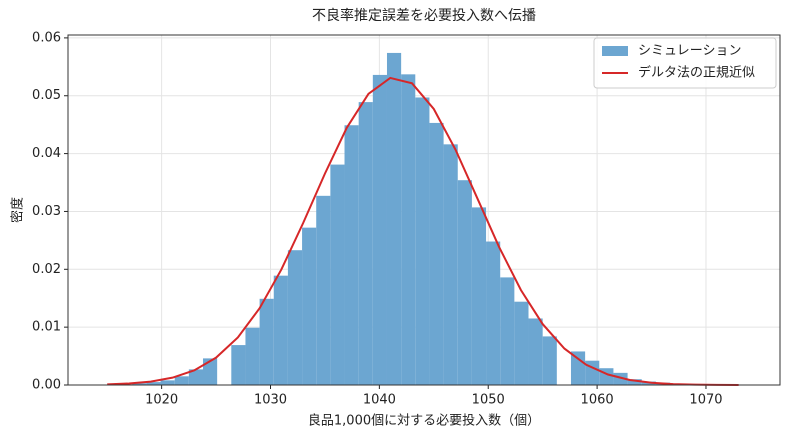 The image size is (790, 439). What do you see at coordinates (424, 421) in the screenshot?
I see `x-axis-label: 良品1,000個に対する必要投入数（個）` at bounding box center [424, 421].